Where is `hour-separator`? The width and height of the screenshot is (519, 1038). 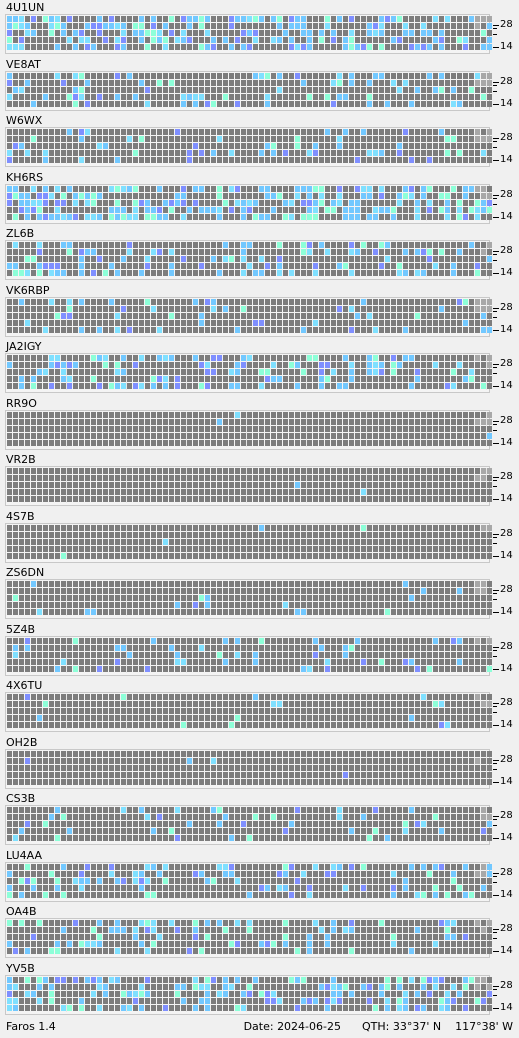
hour-separator is located at coordinates (126, 203).